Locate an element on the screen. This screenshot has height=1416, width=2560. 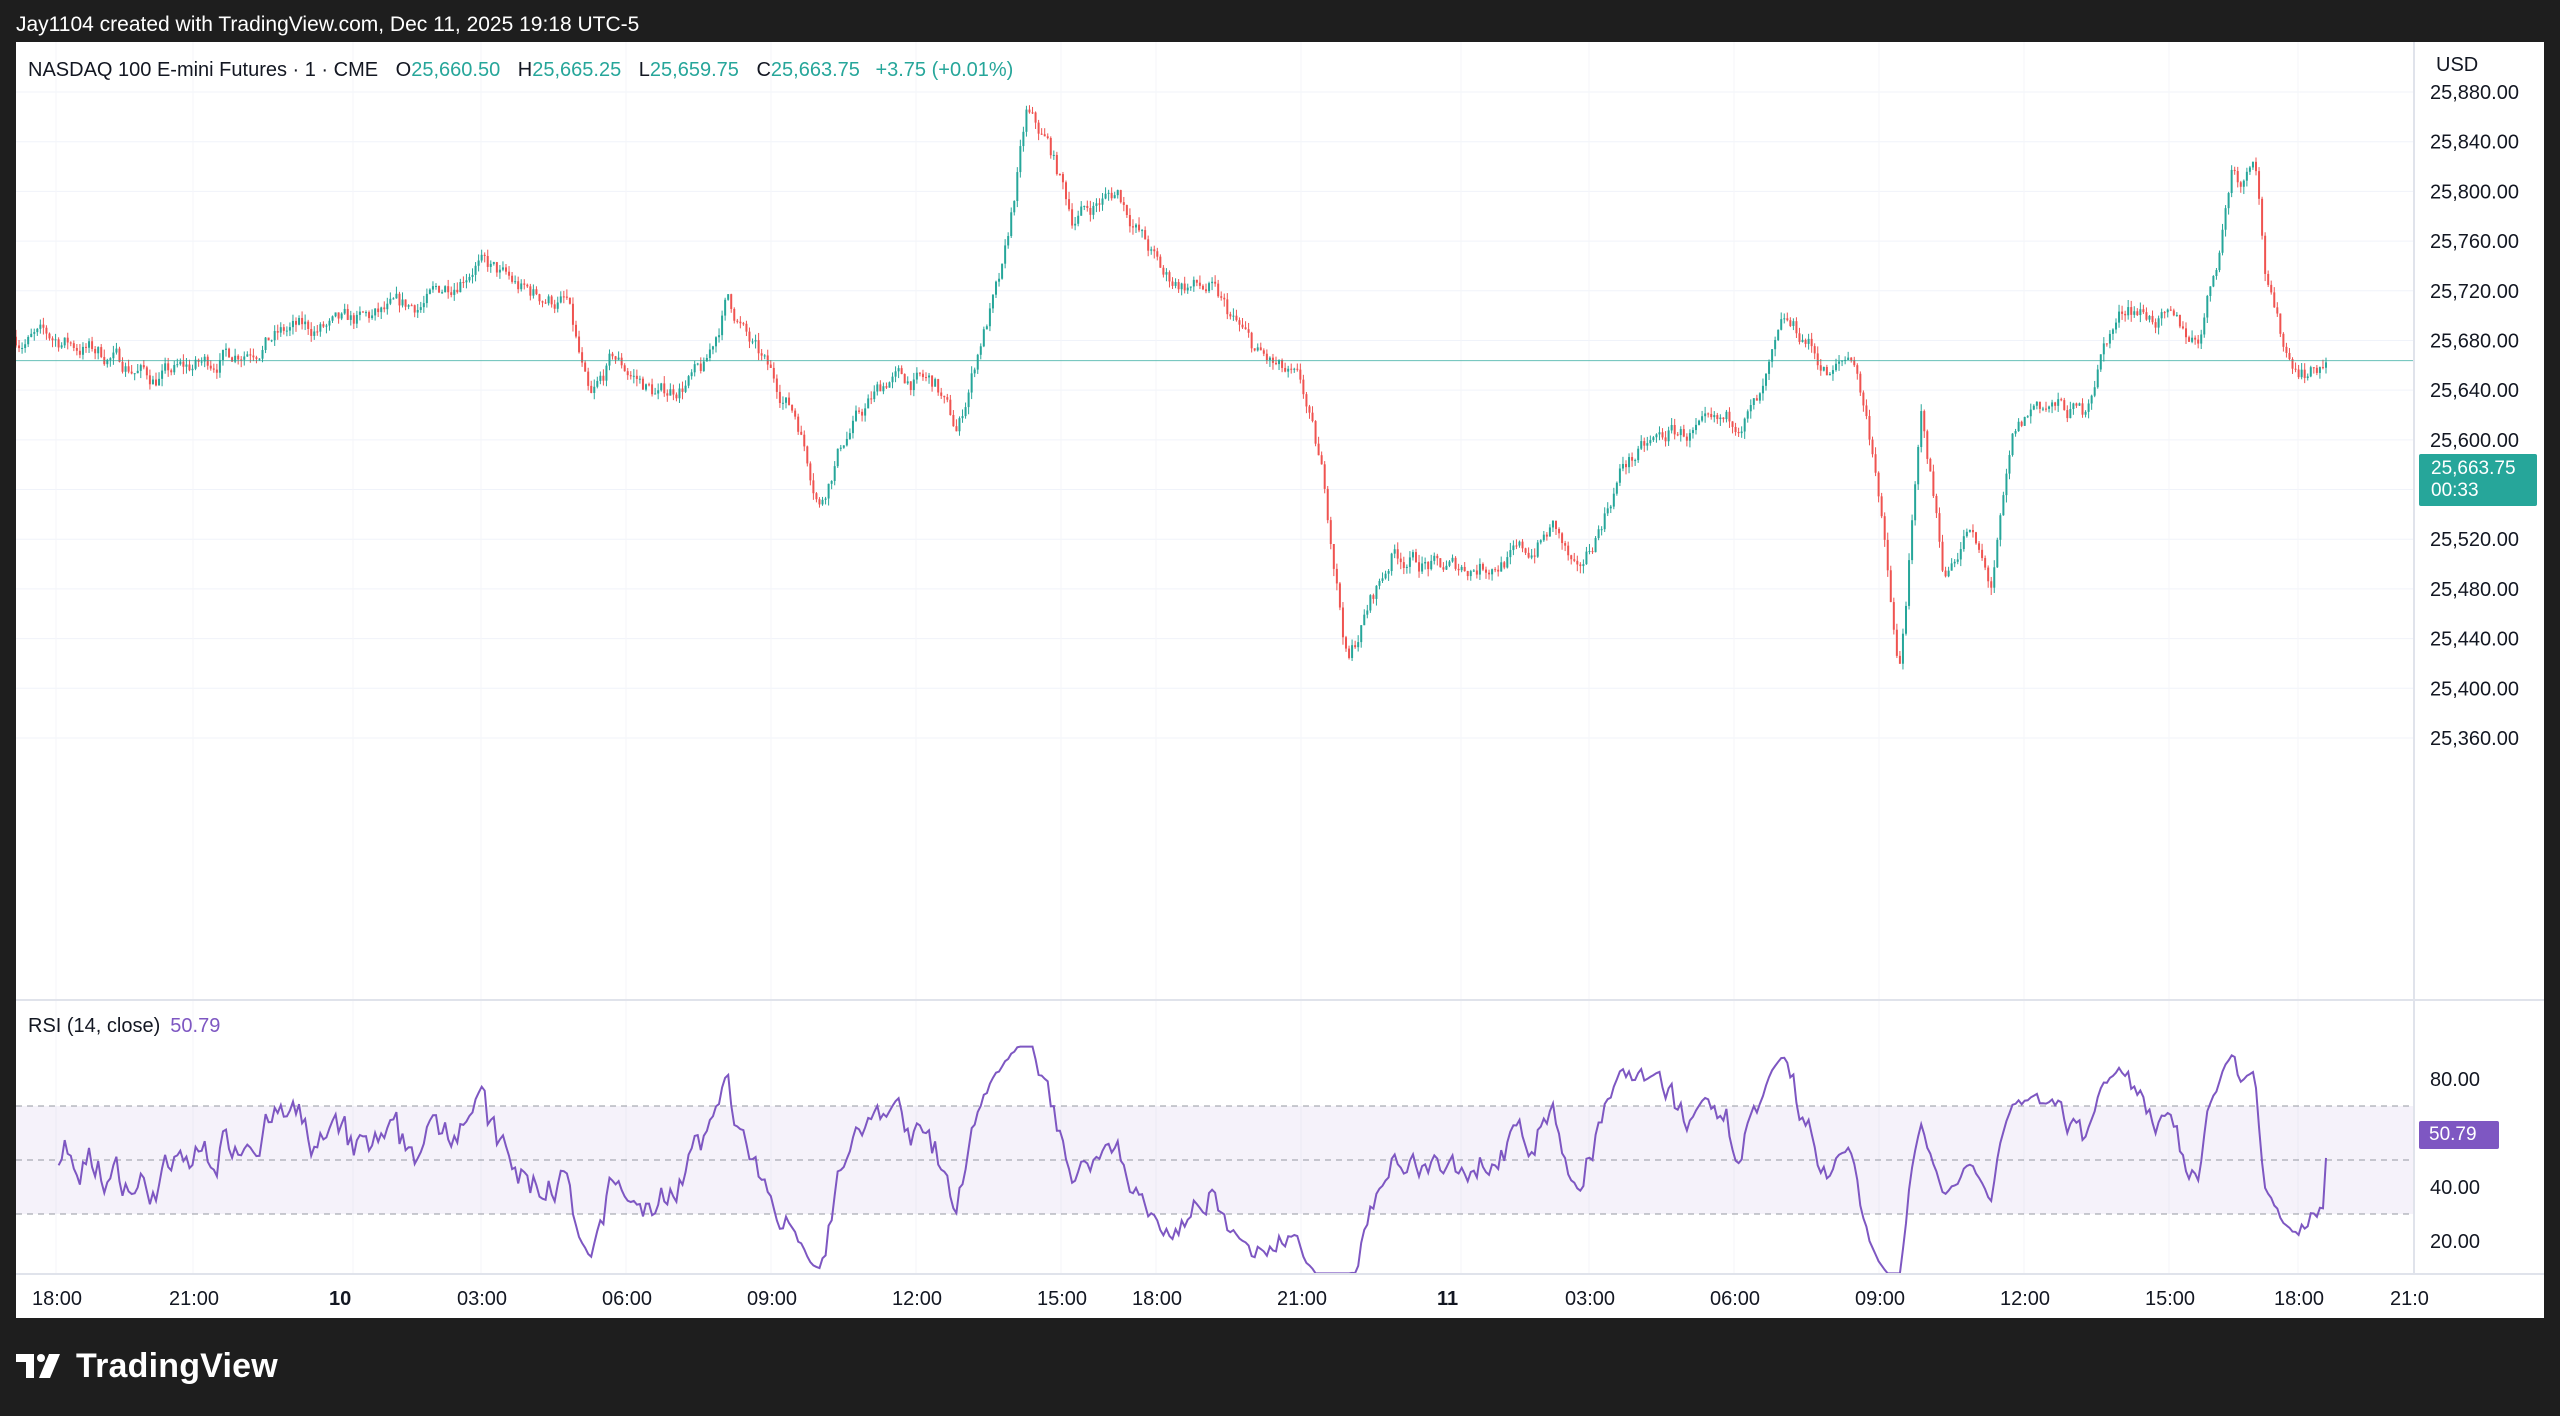
open-value: 25,660.50 is located at coordinates (456, 70).